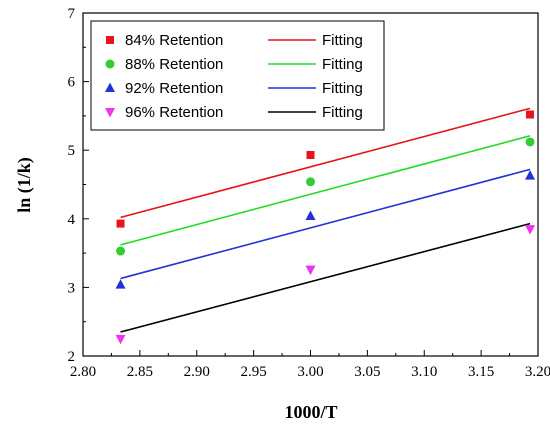 The height and width of the screenshot is (431, 550). What do you see at coordinates (72, 83) in the screenshot?
I see `y-tick-label: 6` at bounding box center [72, 83].